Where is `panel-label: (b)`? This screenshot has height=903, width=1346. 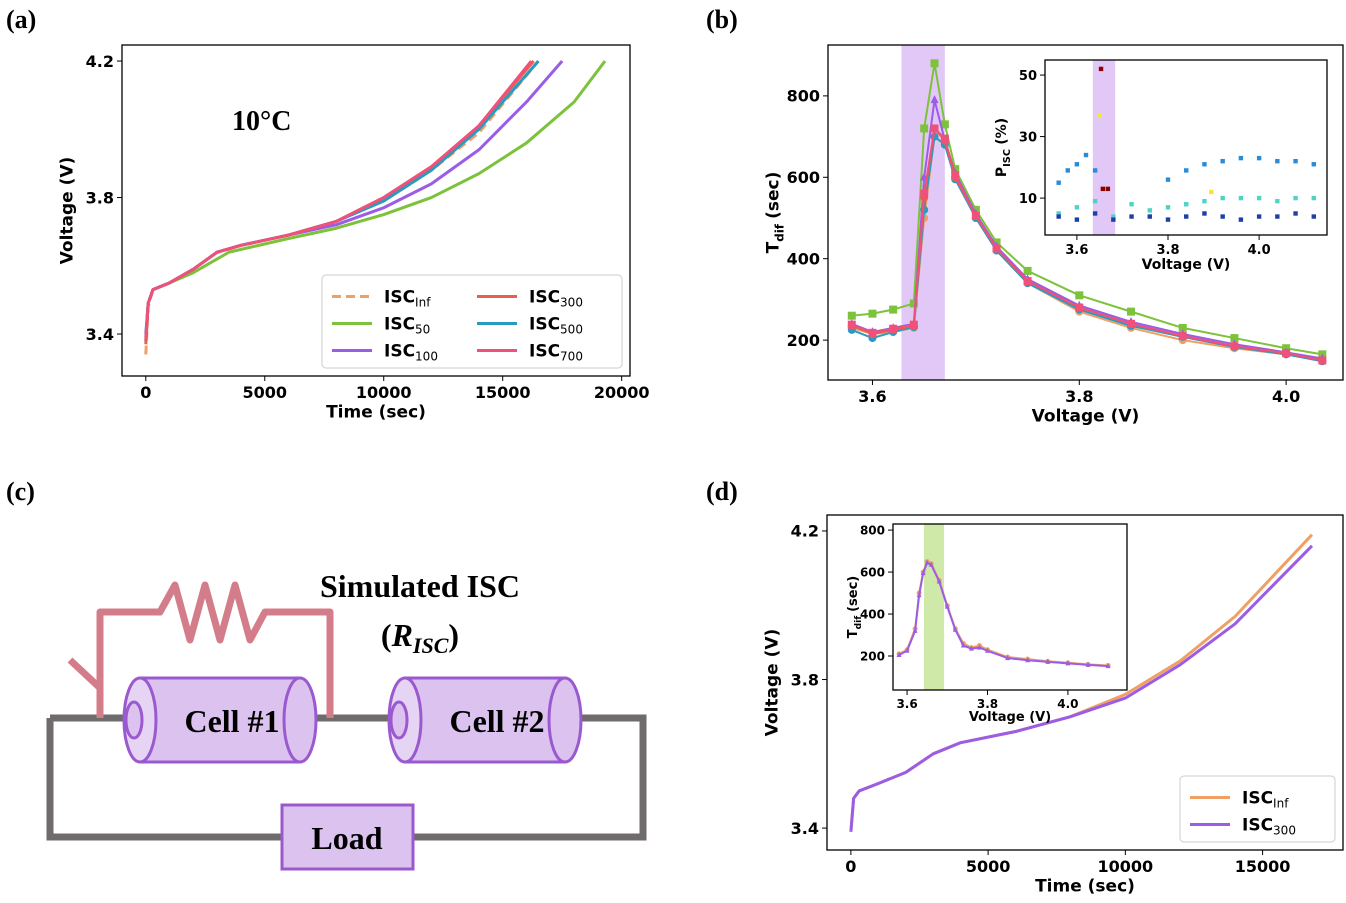 panel-label: (b) is located at coordinates (722, 19).